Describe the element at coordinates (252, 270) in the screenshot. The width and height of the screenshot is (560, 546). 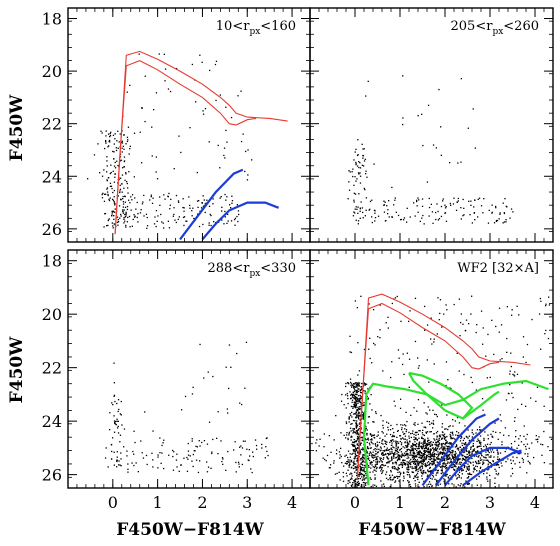
I see `panel-label: 288<rpx<330` at that location.